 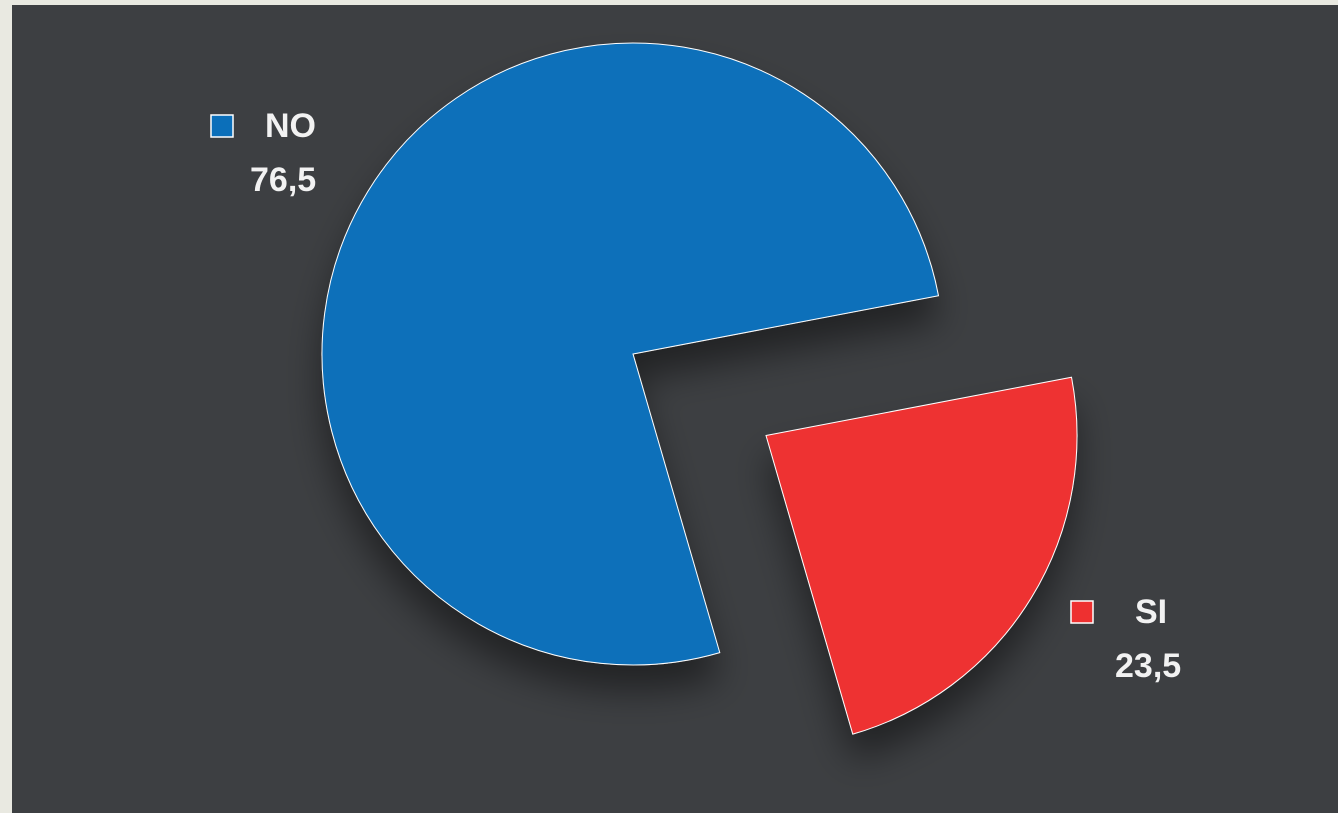 I want to click on pie-slice, so click(x=921, y=555).